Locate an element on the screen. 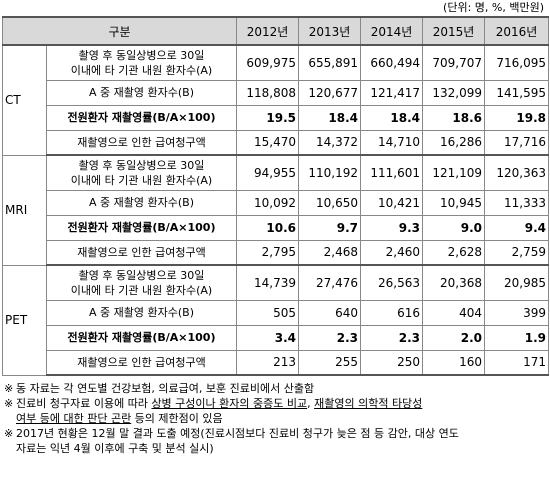 The width and height of the screenshot is (550, 477). cell-value: 171 is located at coordinates (516, 362).